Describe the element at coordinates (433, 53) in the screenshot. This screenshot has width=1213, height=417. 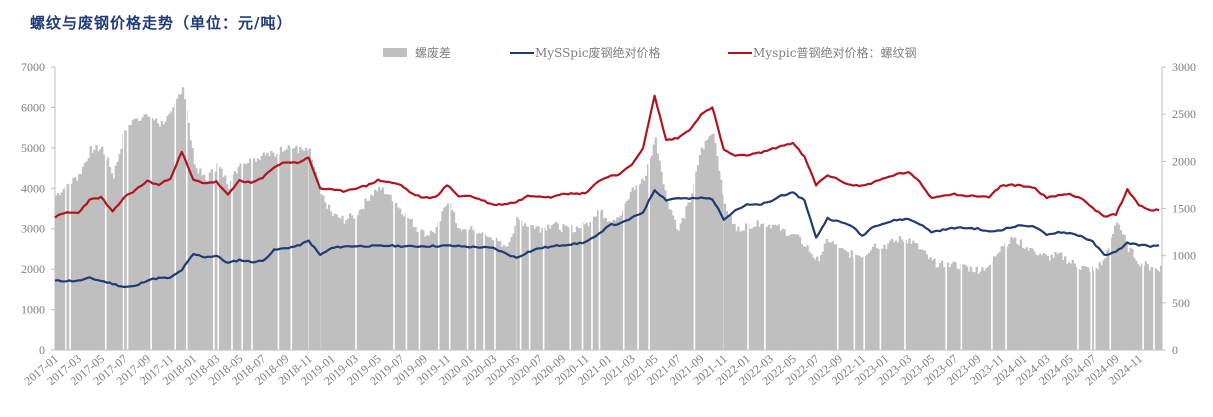
I see `legend-label-spread: 螺废差` at that location.